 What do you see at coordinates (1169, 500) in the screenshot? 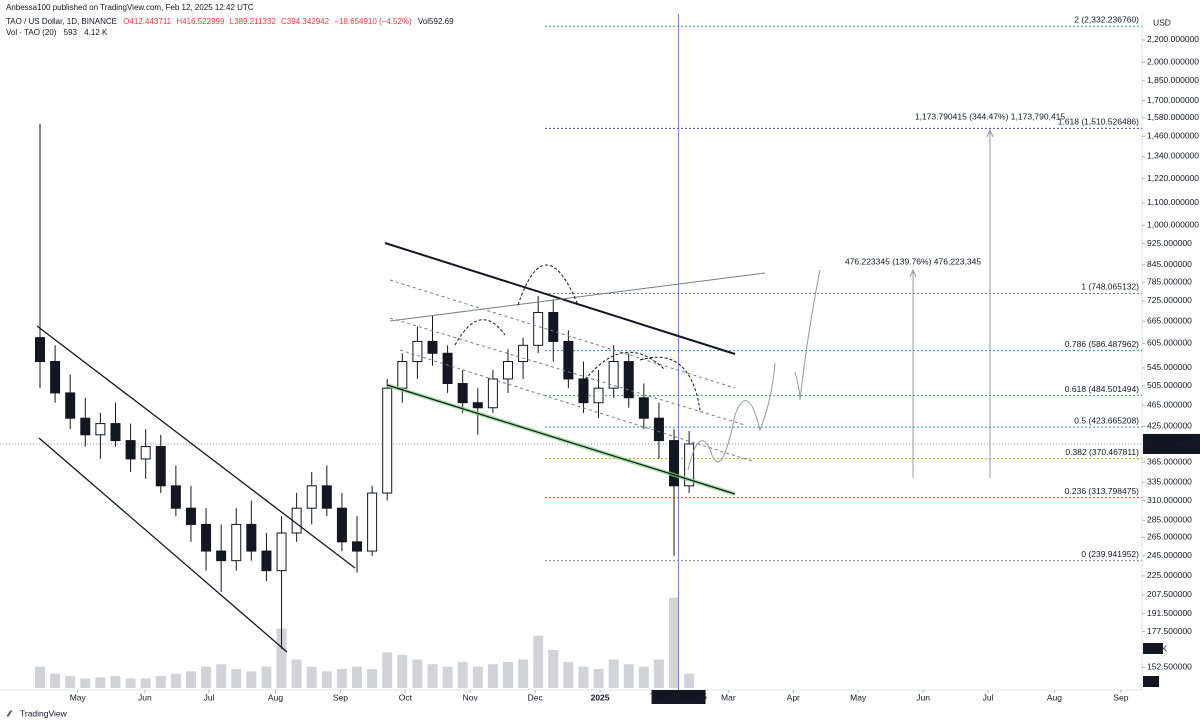
I see `y-tick-label: 310.000000` at bounding box center [1169, 500].